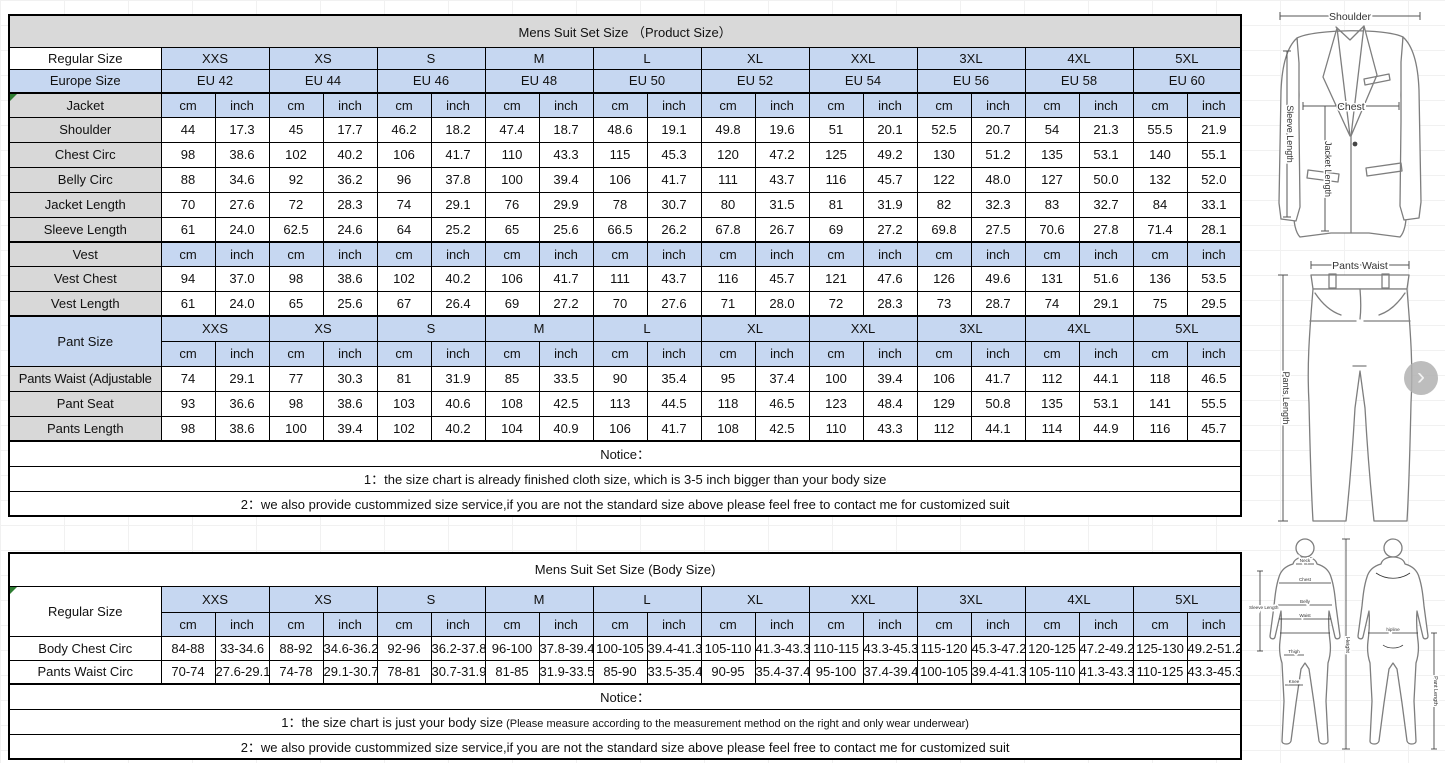 The height and width of the screenshot is (763, 1445). What do you see at coordinates (944, 129) in the screenshot?
I see `data-cell: 52.5` at bounding box center [944, 129].